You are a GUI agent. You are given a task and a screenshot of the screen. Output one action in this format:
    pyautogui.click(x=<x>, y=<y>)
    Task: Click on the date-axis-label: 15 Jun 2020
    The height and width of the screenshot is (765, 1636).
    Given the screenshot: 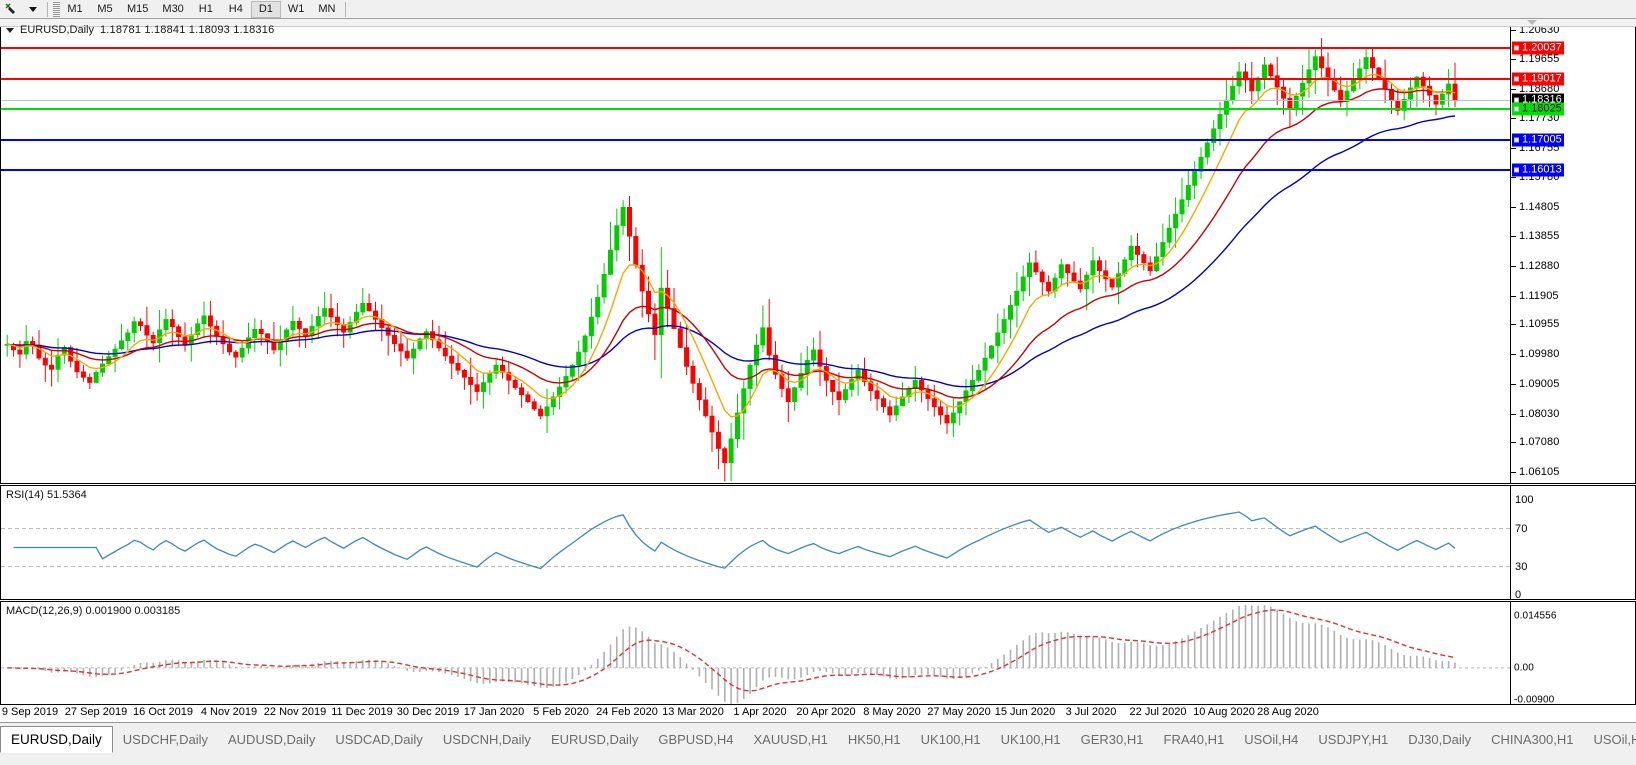 What is the action you would take?
    pyautogui.click(x=1025, y=712)
    